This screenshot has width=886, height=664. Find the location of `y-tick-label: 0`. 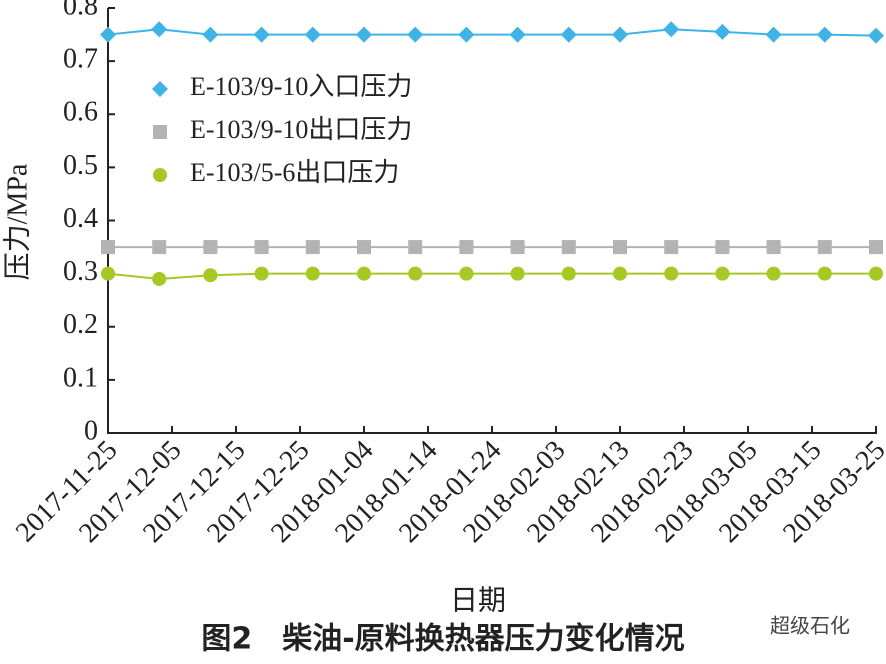

y-tick-label: 0 is located at coordinates (91, 430).